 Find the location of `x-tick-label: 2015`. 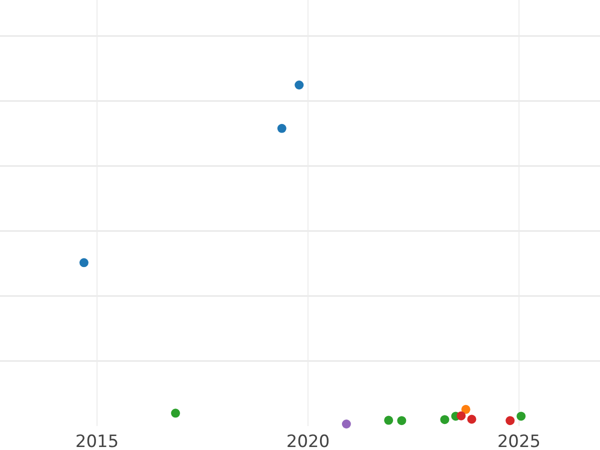

x-tick-label: 2015 is located at coordinates (97, 441).